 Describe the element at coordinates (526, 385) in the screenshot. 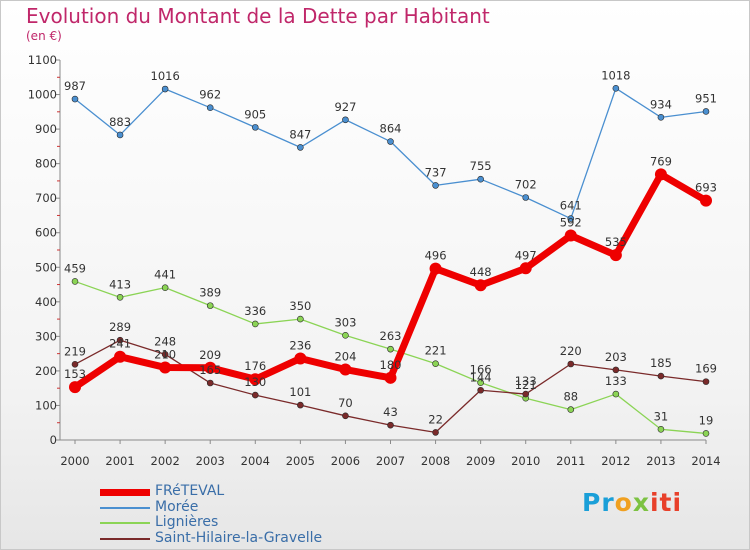

I see `data-label: 121` at that location.